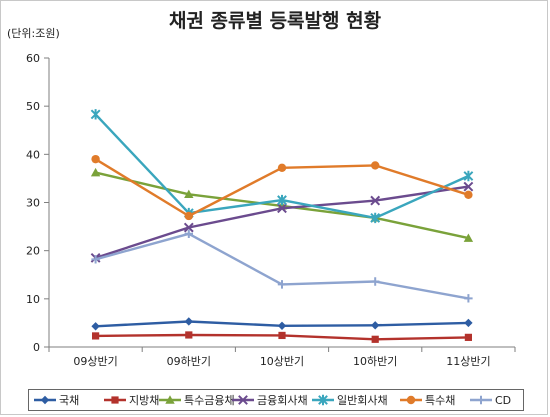  Describe the element at coordinates (189, 361) in the screenshot. I see `x-tick-label: 09하반기` at that location.